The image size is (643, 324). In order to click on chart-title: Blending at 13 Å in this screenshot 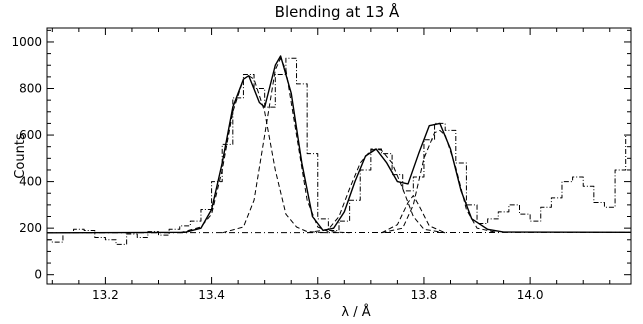, I will do `click(337, 11)`.